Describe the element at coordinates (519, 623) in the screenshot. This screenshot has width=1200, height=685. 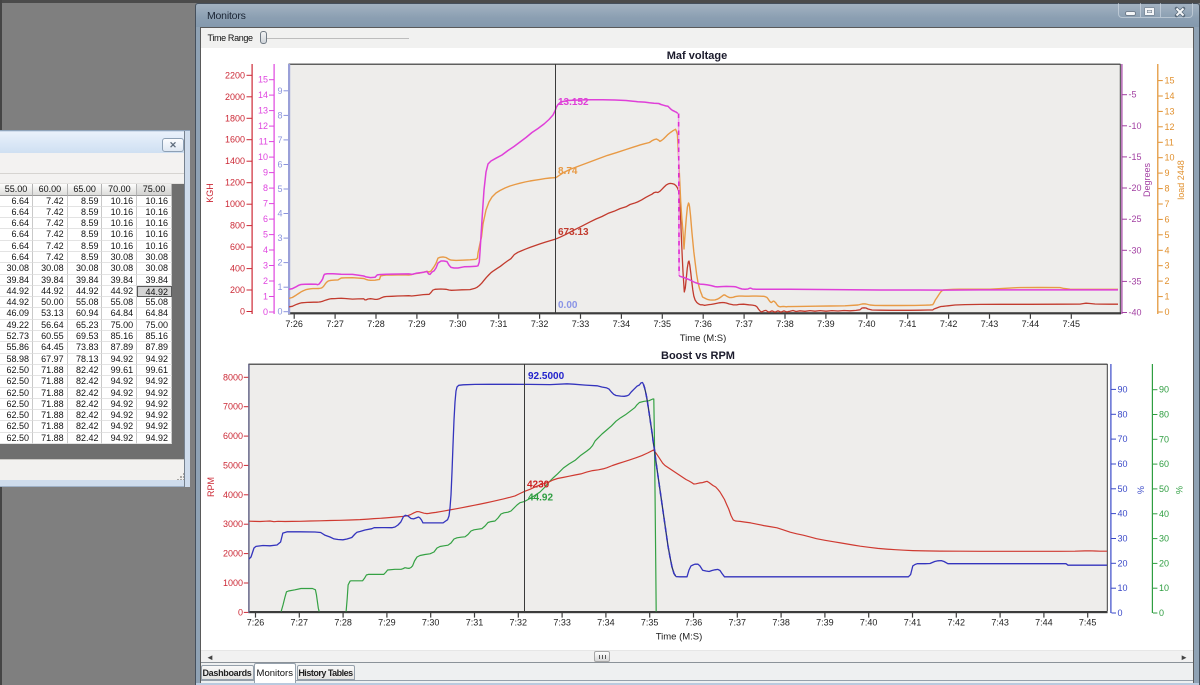
I see `svg-text: 7:32` at that location.